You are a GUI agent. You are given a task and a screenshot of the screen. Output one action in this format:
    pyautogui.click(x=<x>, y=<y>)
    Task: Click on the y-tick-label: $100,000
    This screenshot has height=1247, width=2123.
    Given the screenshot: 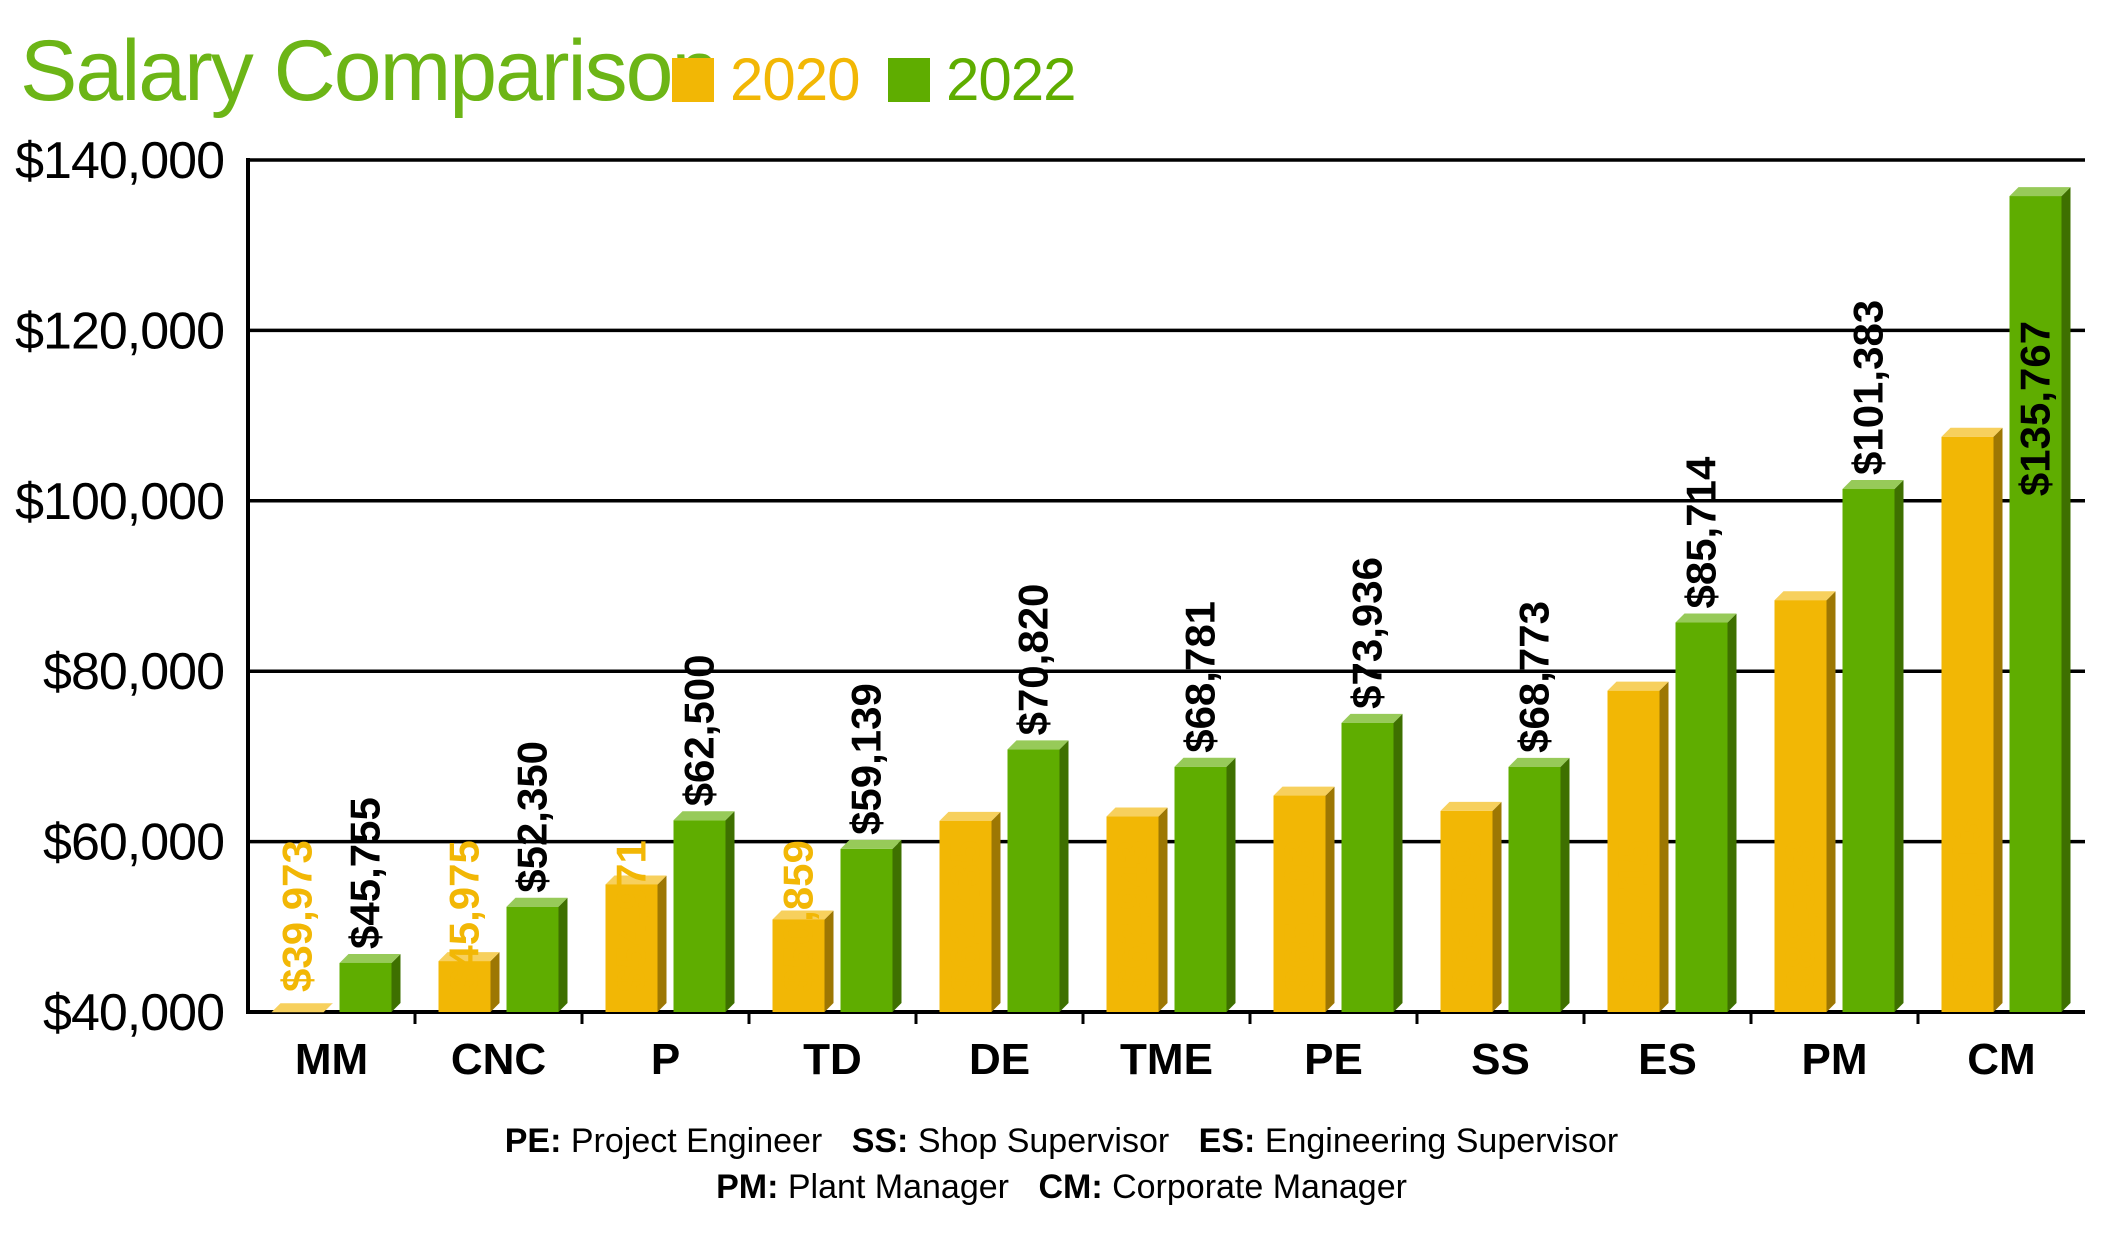 What is the action you would take?
    pyautogui.click(x=119, y=502)
    